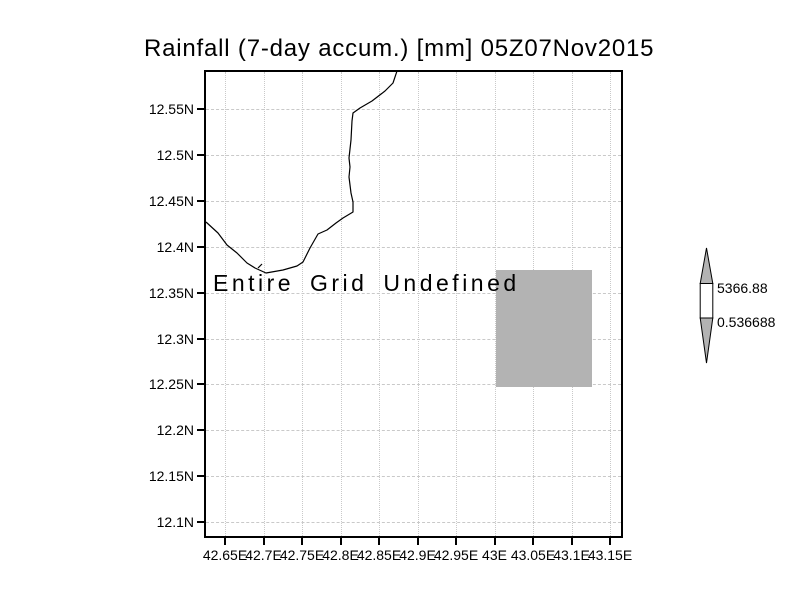  What do you see at coordinates (171, 476) in the screenshot?
I see `lat-tick-label: 12.15N` at bounding box center [171, 476].